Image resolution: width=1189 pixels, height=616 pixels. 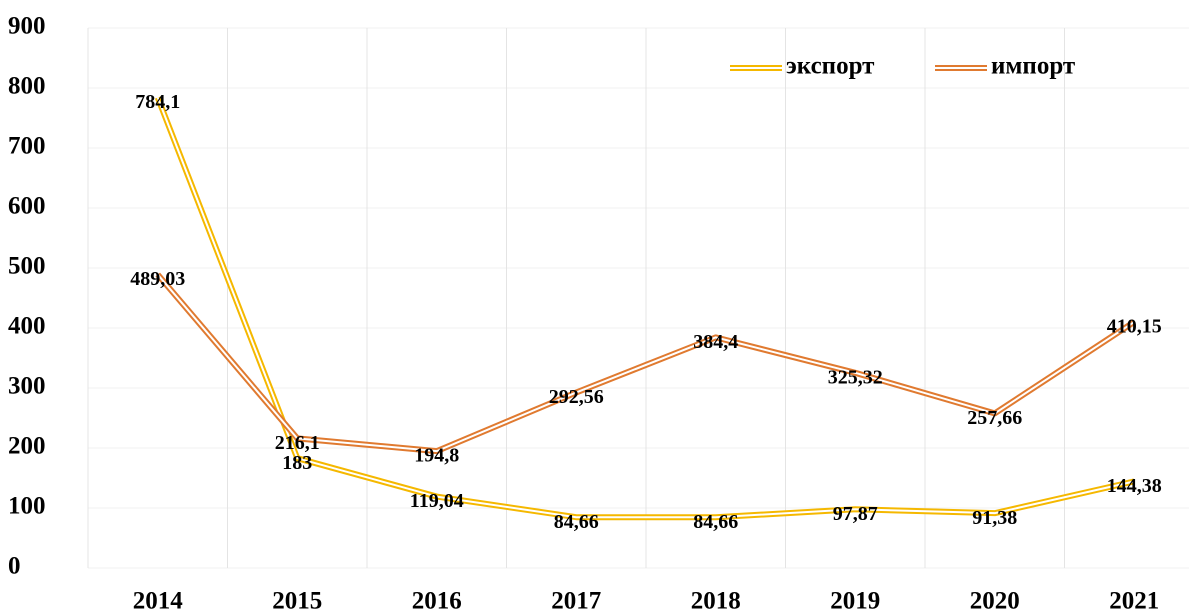 I want to click on data-label: 410,15, so click(x=1134, y=327).